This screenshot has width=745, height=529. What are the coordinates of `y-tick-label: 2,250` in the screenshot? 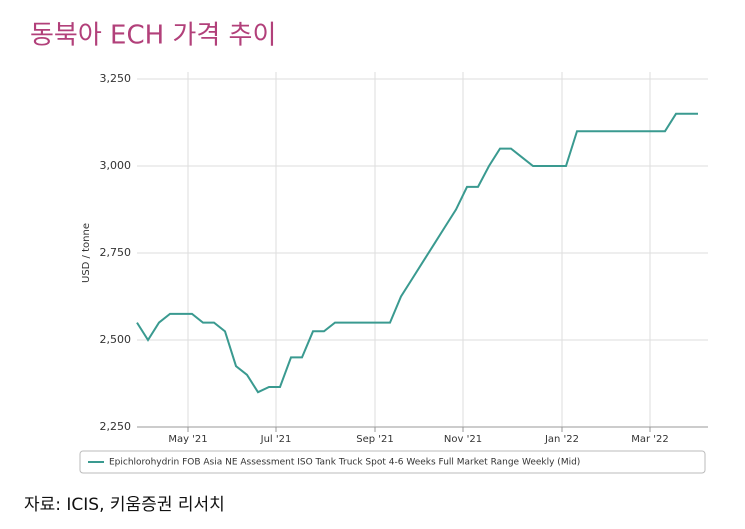 It's located at (116, 426).